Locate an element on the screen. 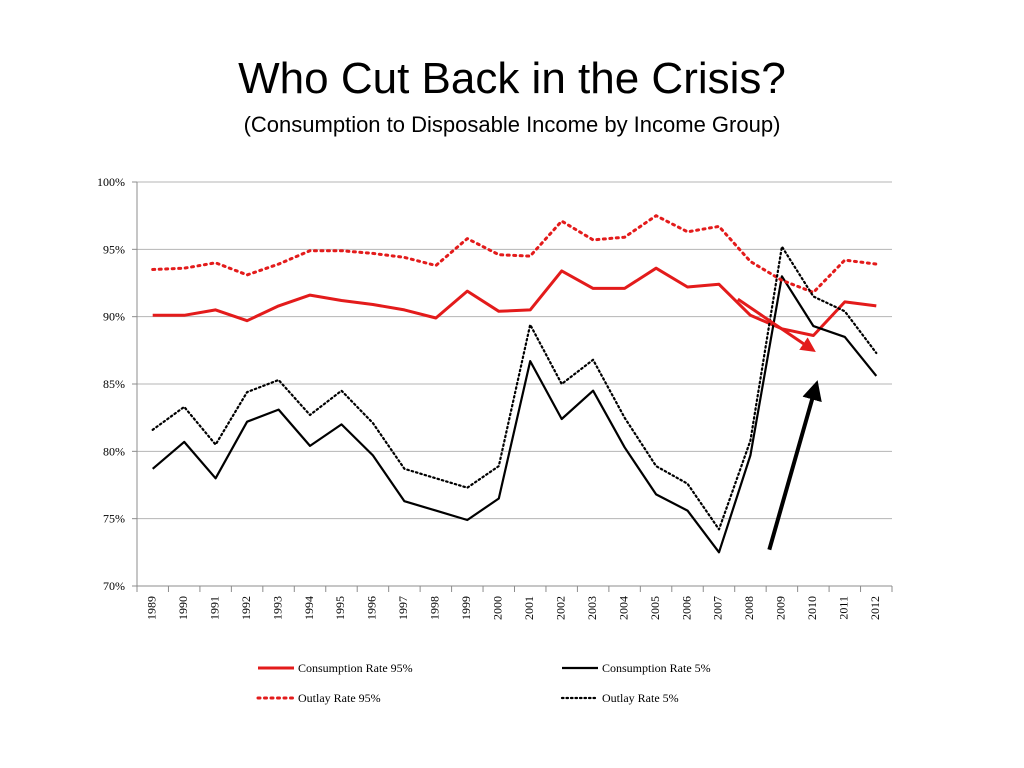 This screenshot has width=1024, height=768. y-tick-label: 80% is located at coordinates (114, 451).